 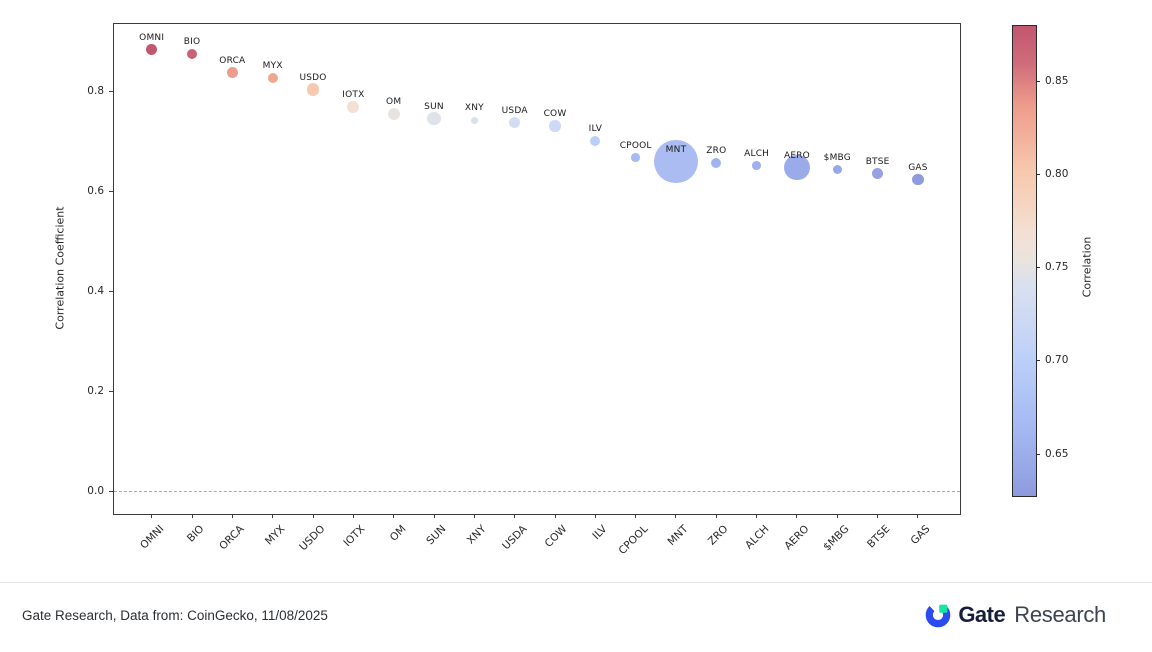 I want to click on bubble-myx, so click(x=272, y=78).